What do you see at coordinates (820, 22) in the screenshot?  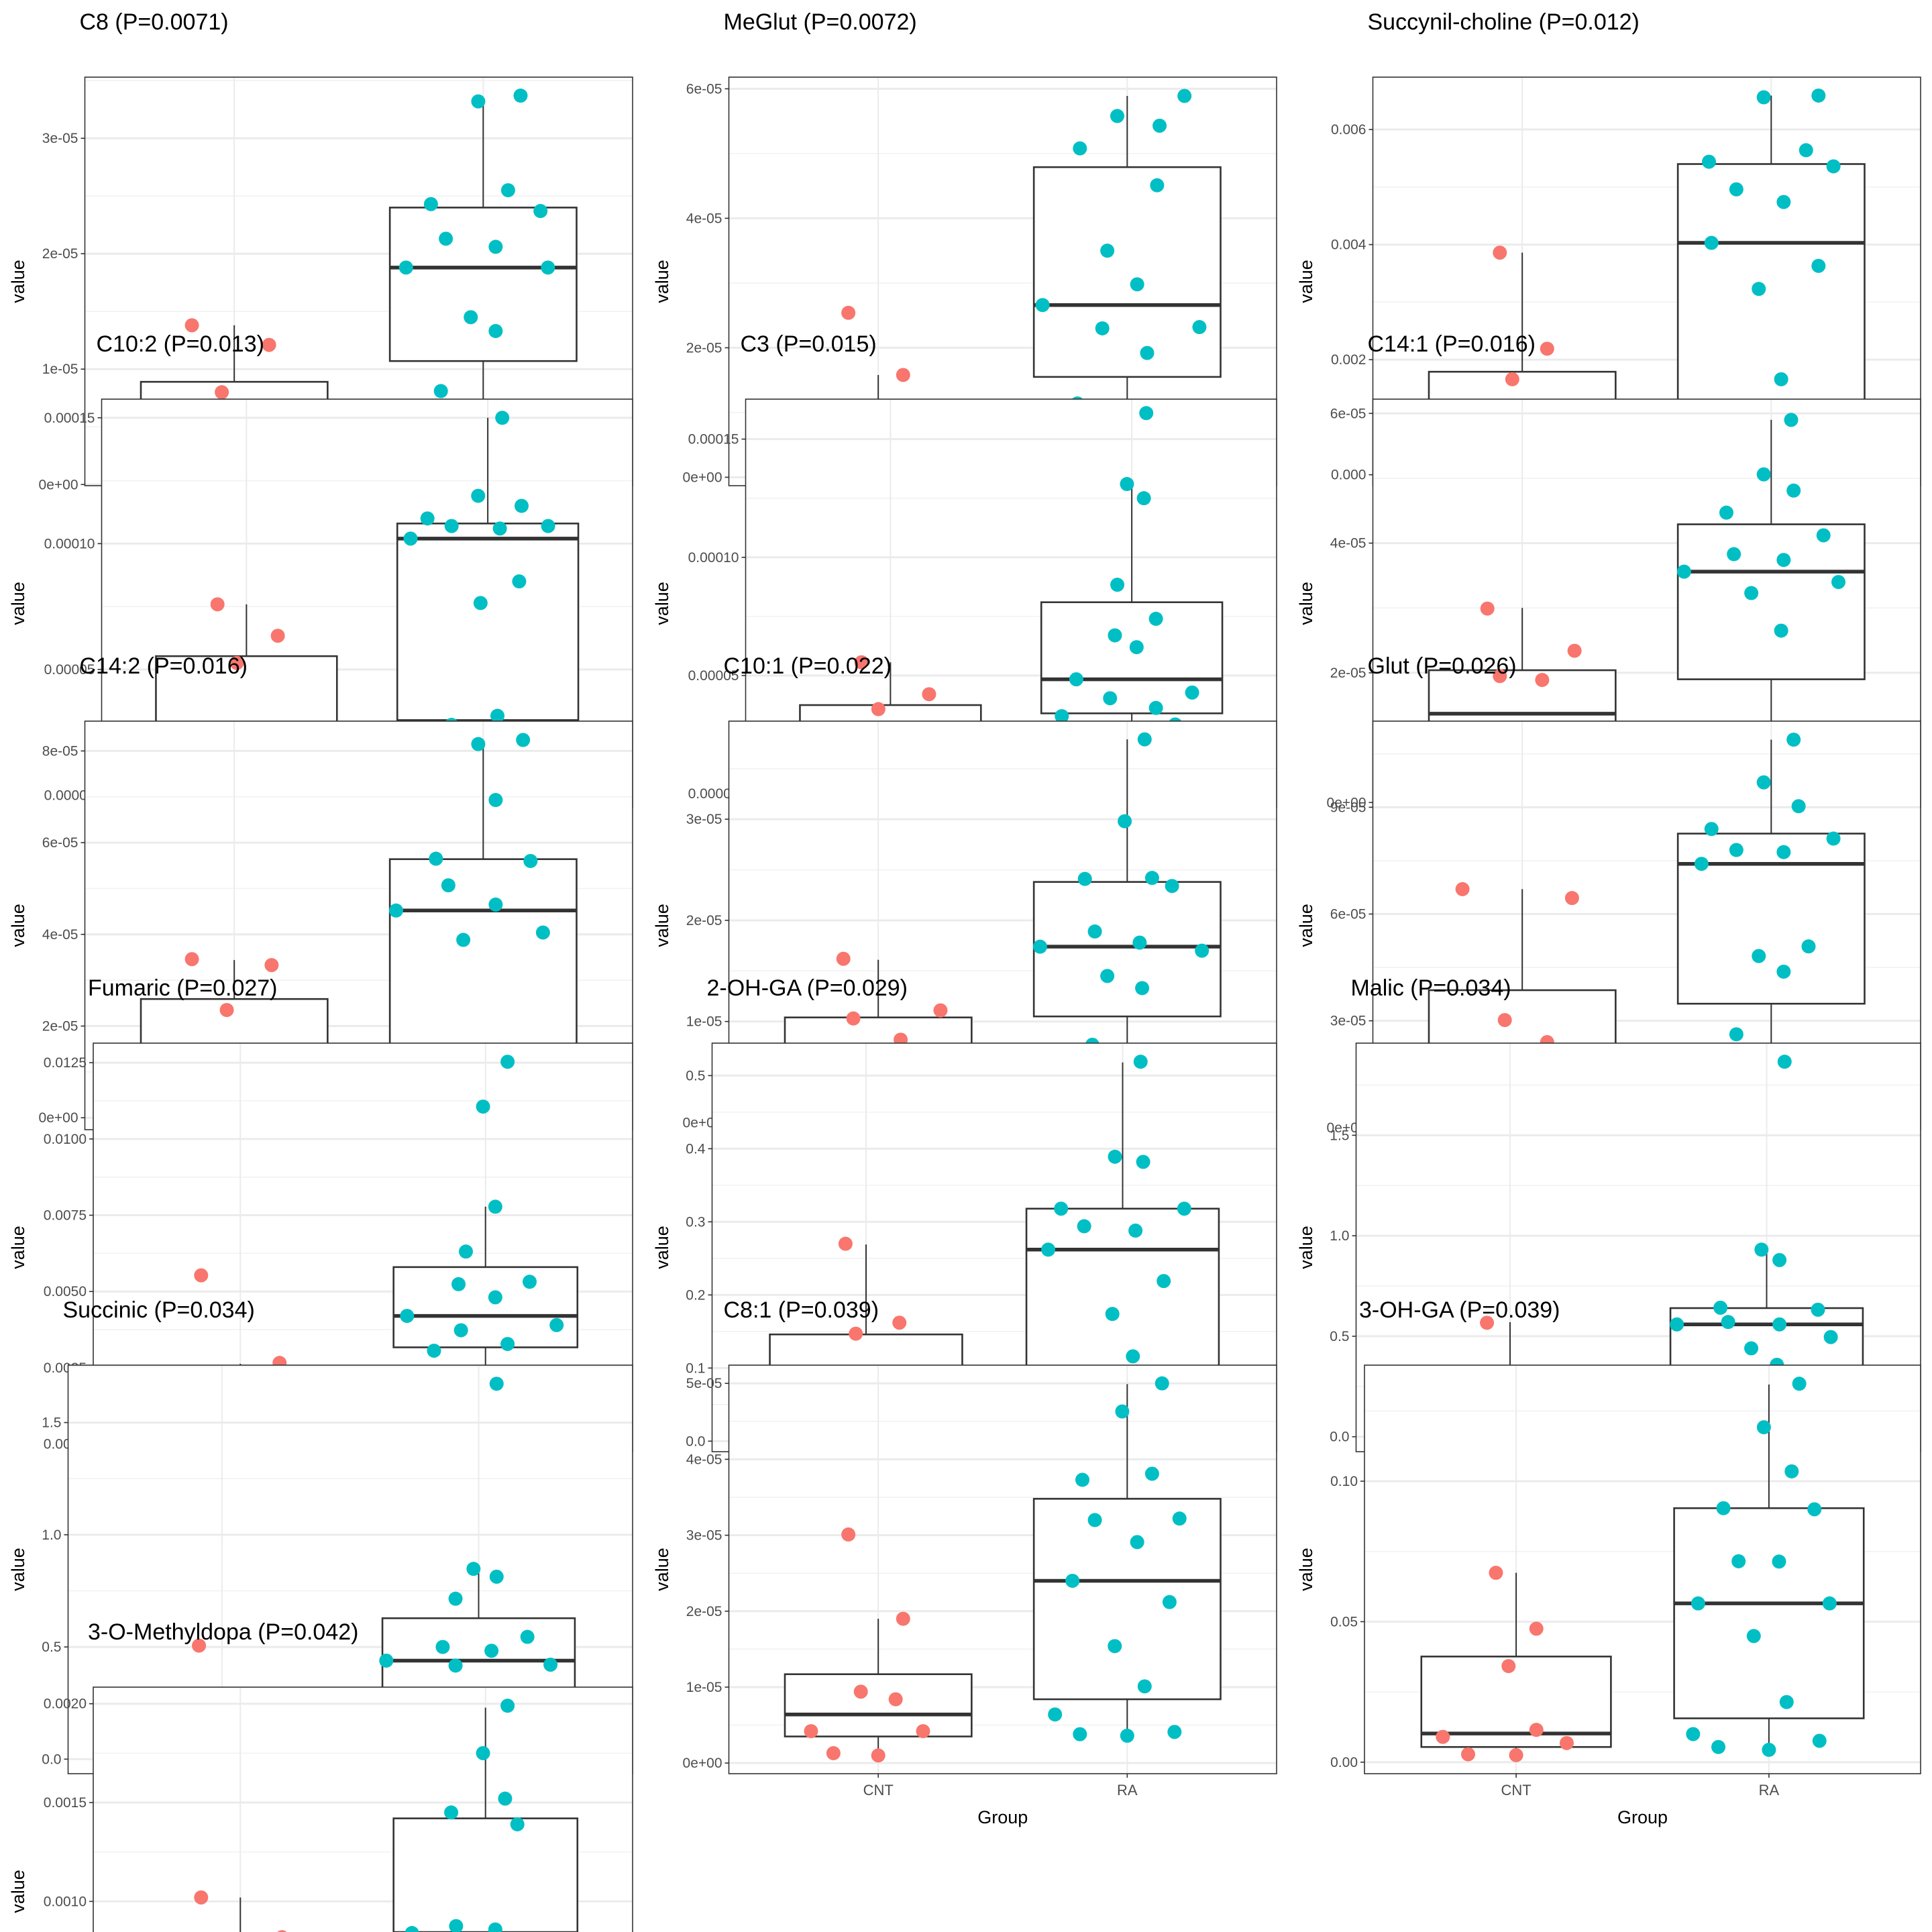 I see `panel-title: MeGlut (P=0.0072)` at bounding box center [820, 22].